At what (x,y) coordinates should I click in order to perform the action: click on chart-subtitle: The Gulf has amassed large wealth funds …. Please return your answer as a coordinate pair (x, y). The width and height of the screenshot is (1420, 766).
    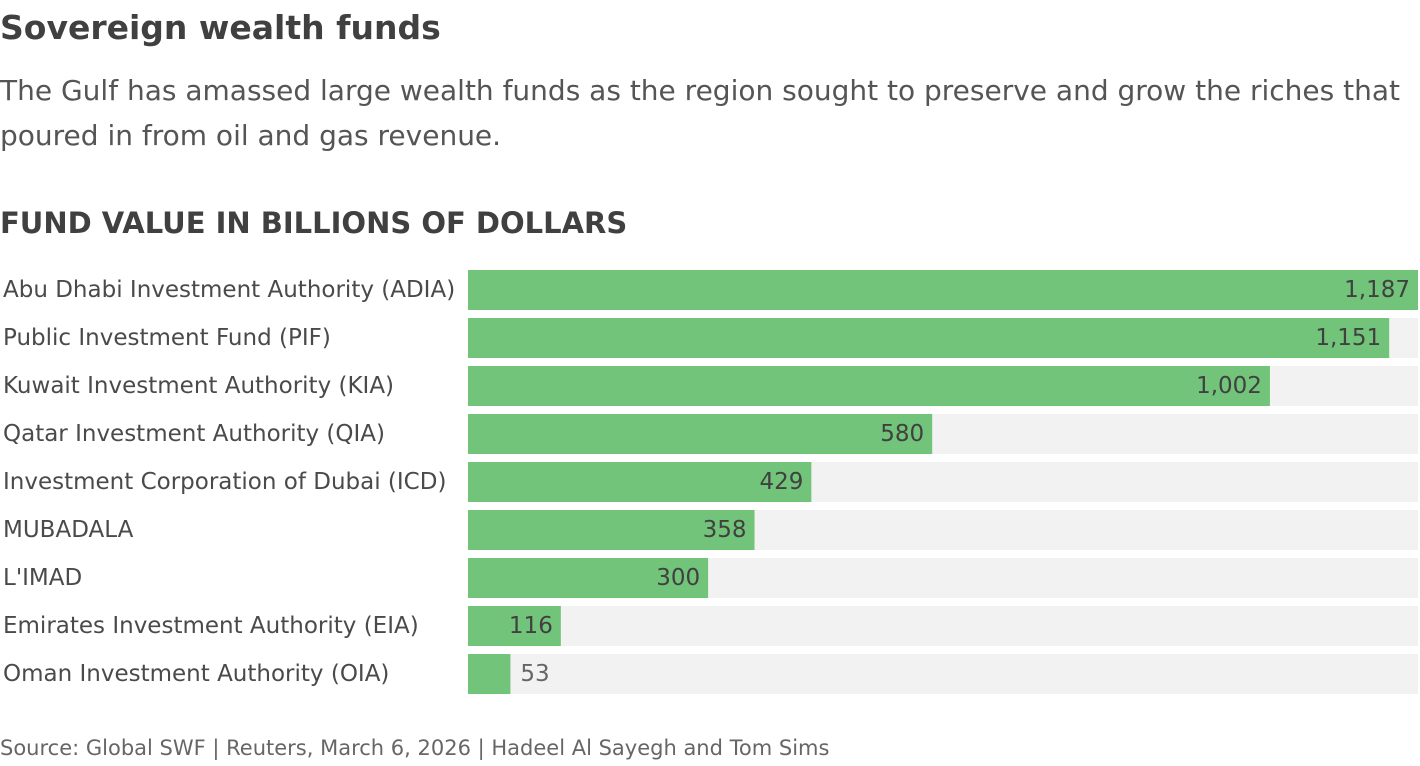
    Looking at the image, I should click on (700, 113).